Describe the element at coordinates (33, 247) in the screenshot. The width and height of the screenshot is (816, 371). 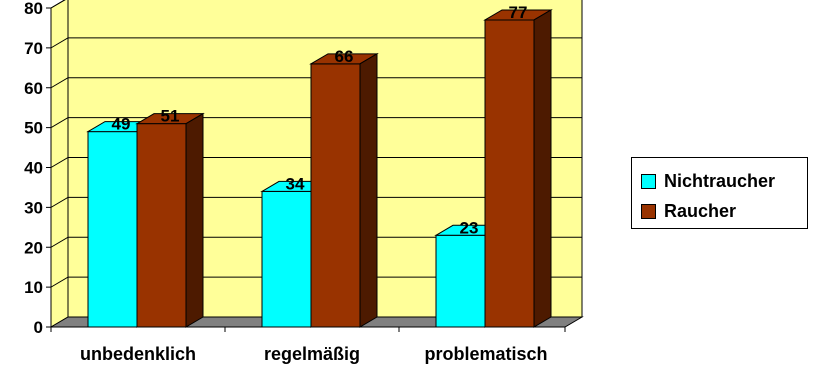
I see `y-tick-label-20: 20` at that location.